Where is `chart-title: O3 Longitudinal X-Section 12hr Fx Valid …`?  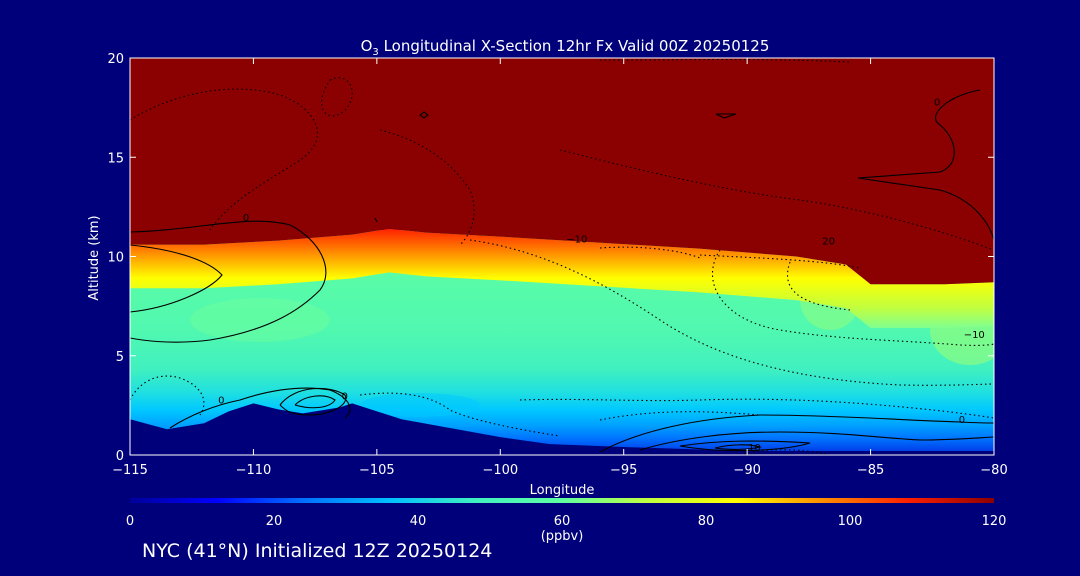 chart-title: O3 Longitudinal X-Section 12hr Fx Valid … is located at coordinates (565, 47).